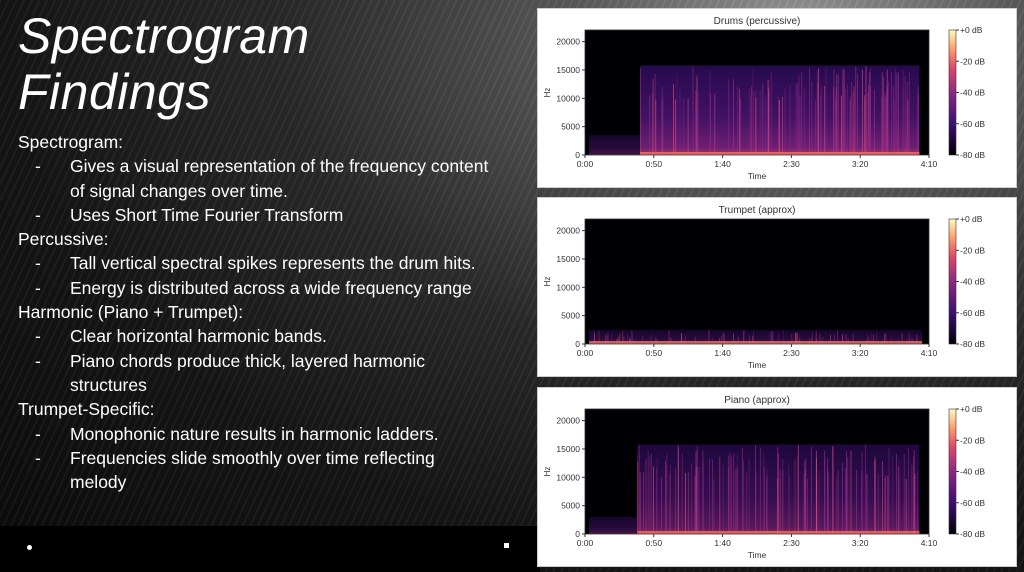  What do you see at coordinates (568, 42) in the screenshot?
I see `y-tick-label: 20000` at bounding box center [568, 42].